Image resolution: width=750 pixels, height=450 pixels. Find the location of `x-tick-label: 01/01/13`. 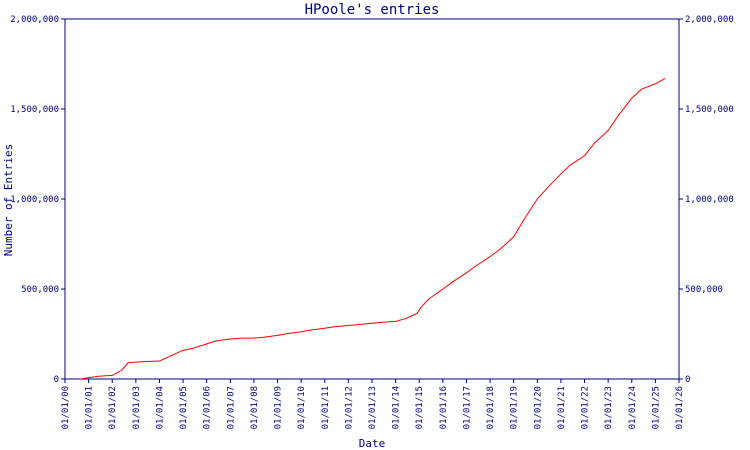

x-tick-label: 01/01/13 is located at coordinates (373, 407).